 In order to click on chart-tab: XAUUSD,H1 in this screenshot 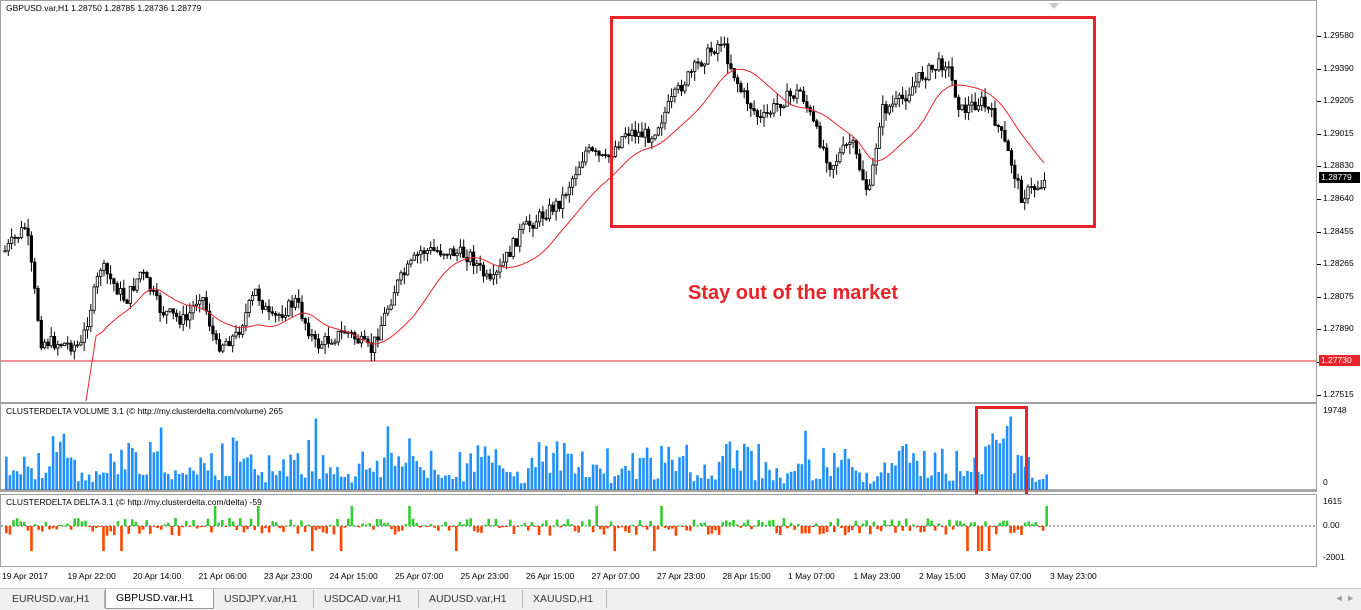, I will do `click(565, 599)`.